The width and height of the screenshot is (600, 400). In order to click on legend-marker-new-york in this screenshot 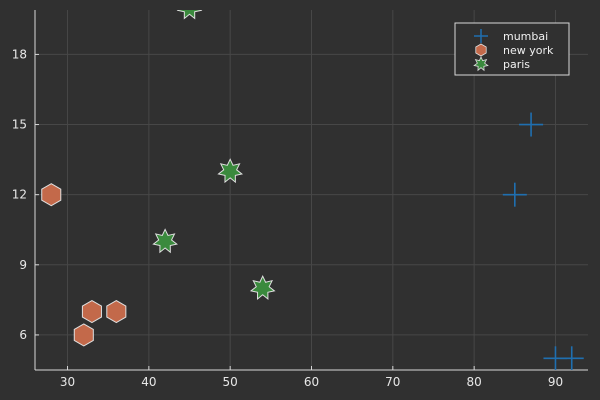, I will do `click(481, 50)`.